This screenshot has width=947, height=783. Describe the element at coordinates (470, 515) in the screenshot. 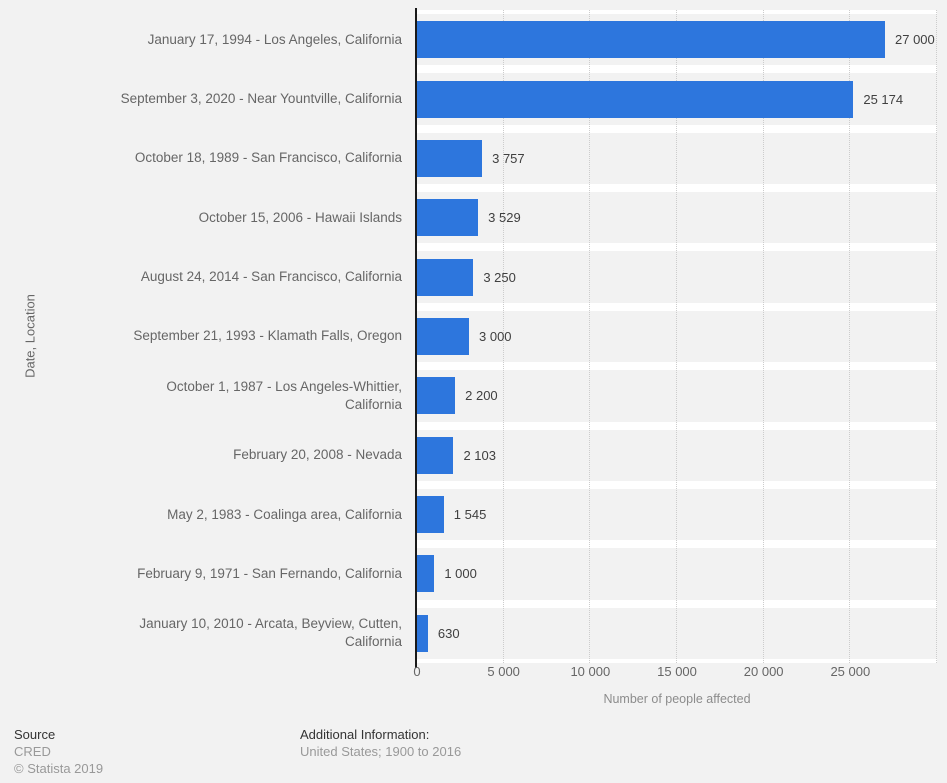

I see `value-label: 1 545` at that location.